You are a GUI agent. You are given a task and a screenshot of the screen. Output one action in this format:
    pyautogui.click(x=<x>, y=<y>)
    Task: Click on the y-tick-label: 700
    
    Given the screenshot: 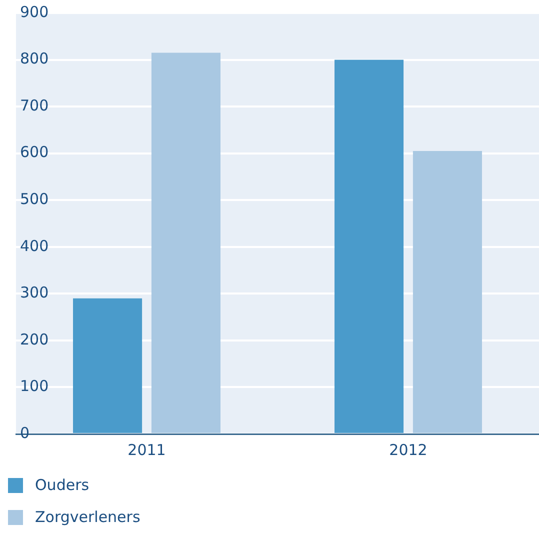 What is the action you would take?
    pyautogui.click(x=34, y=105)
    